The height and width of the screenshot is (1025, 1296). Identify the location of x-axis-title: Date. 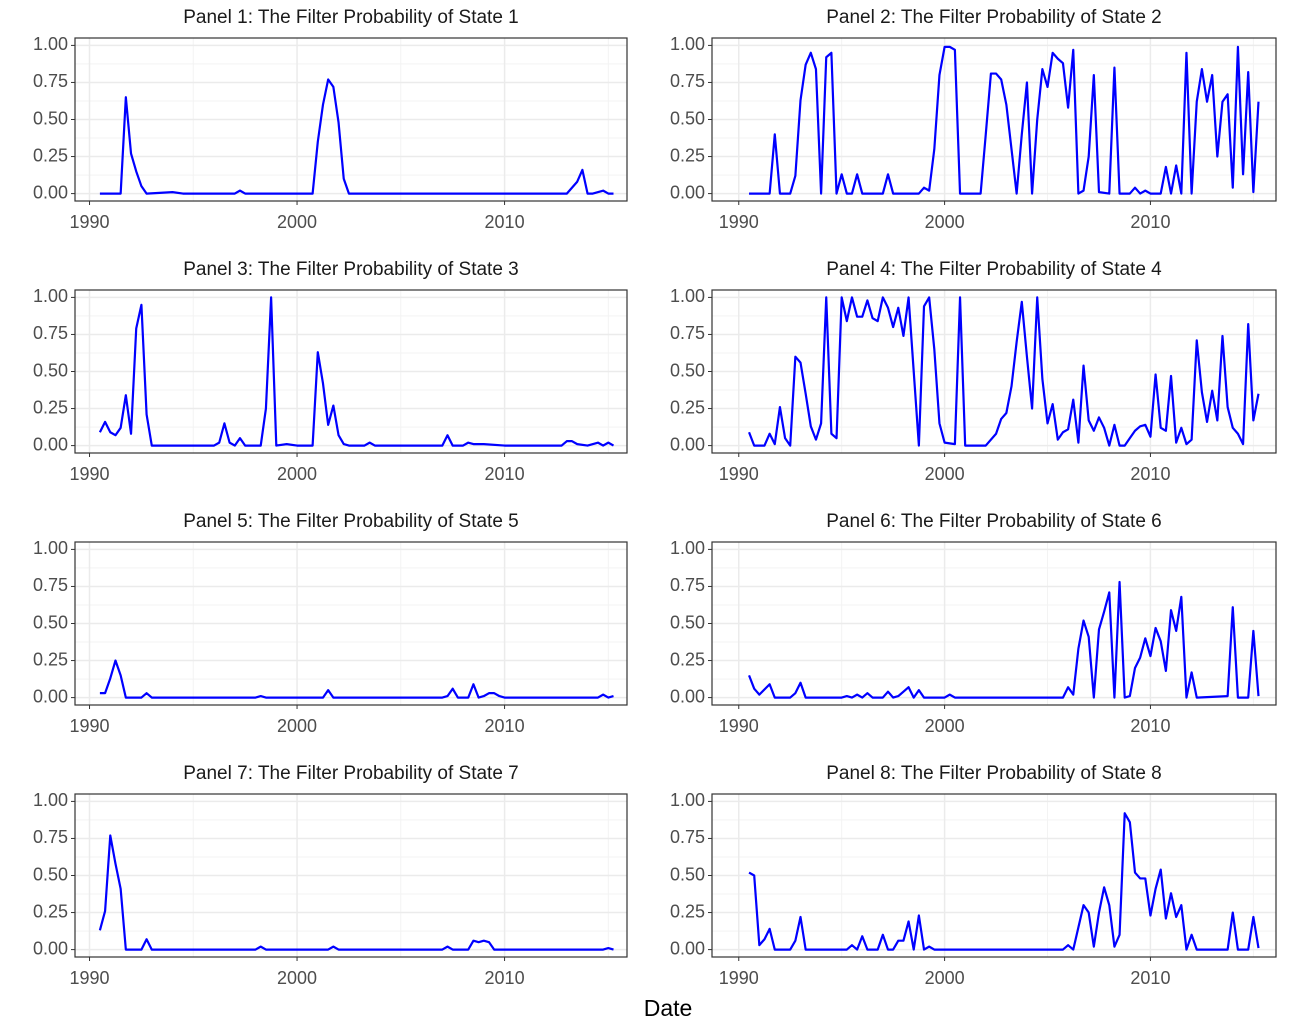
(668, 1008).